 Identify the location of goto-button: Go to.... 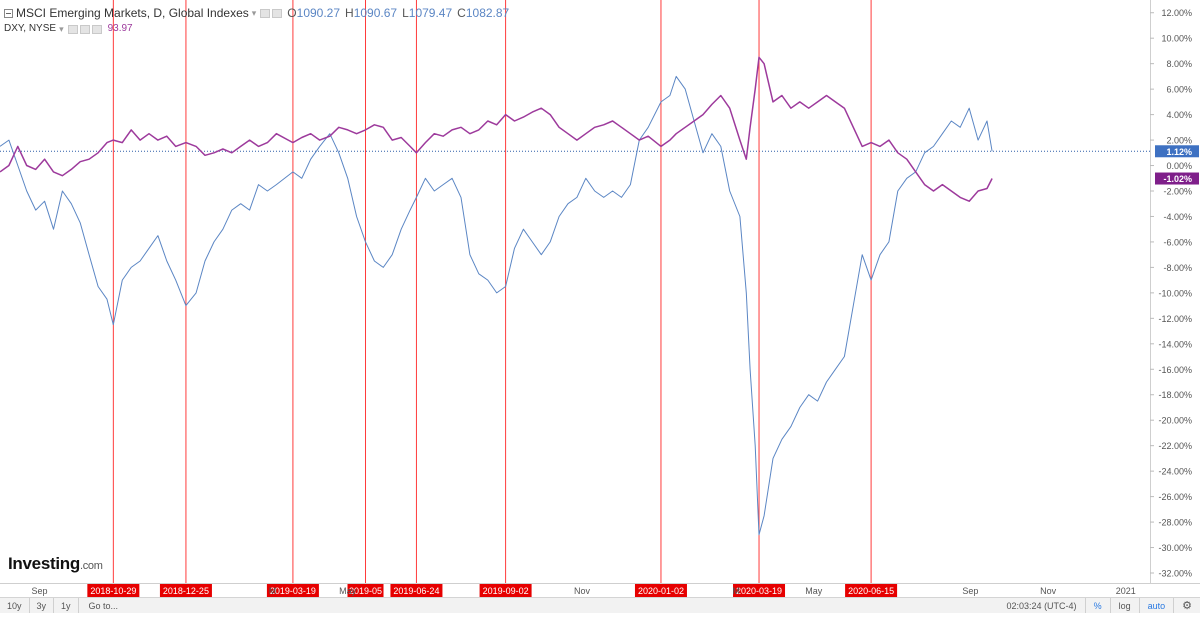
(103, 605).